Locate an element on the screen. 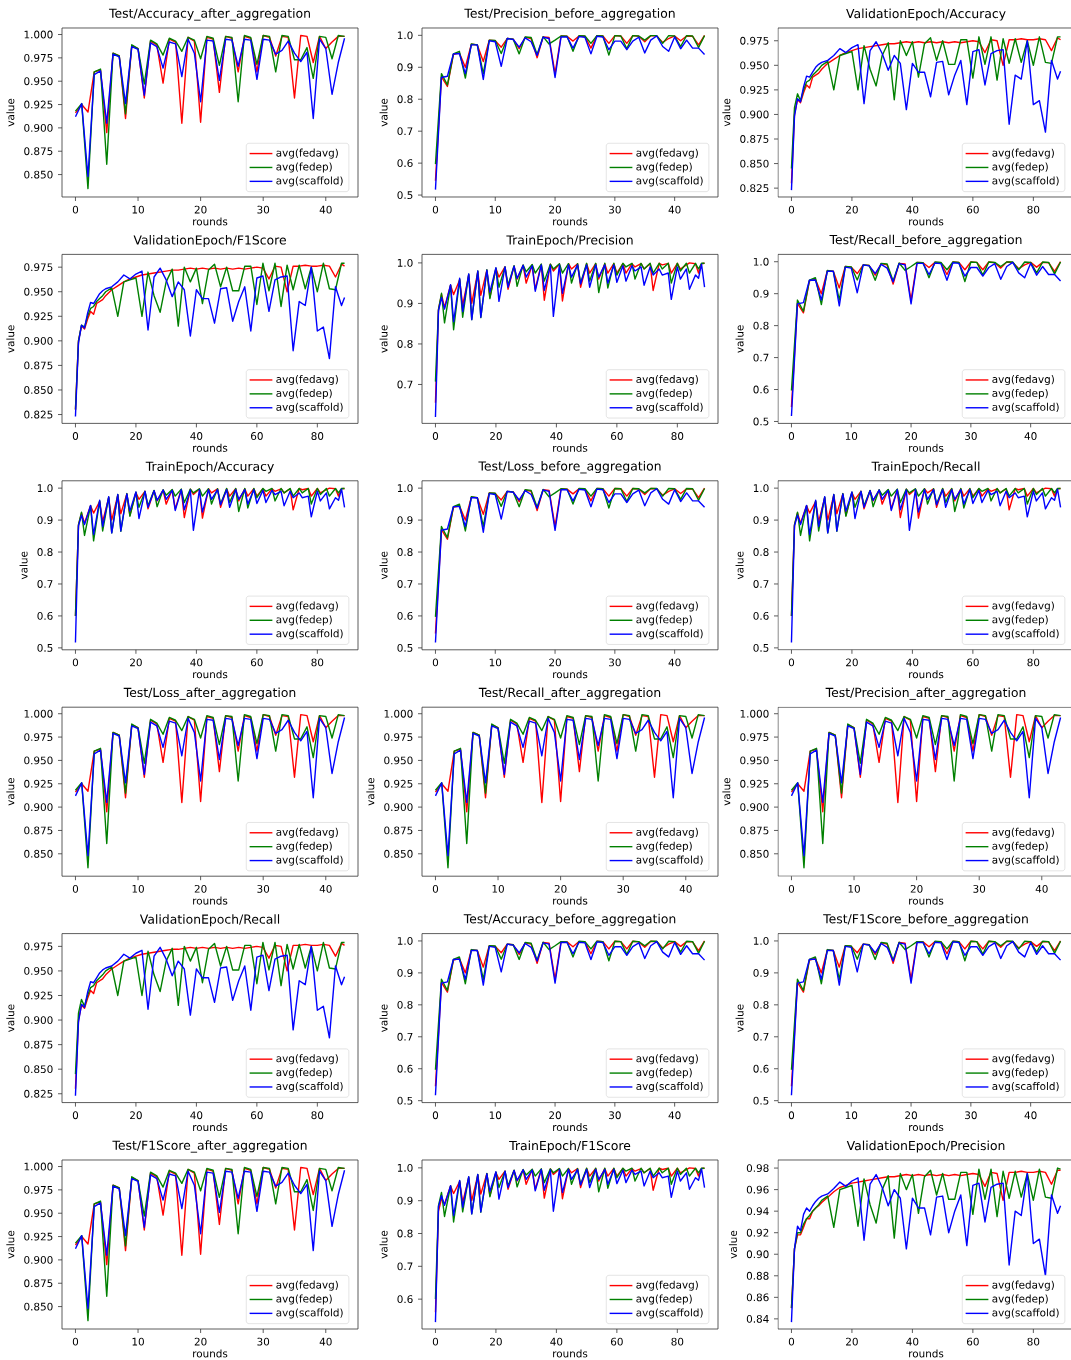 Image resolution: width=1071 pixels, height=1360 pixels. chart-title: Test/F1Score_before_aggregation is located at coordinates (925, 920).